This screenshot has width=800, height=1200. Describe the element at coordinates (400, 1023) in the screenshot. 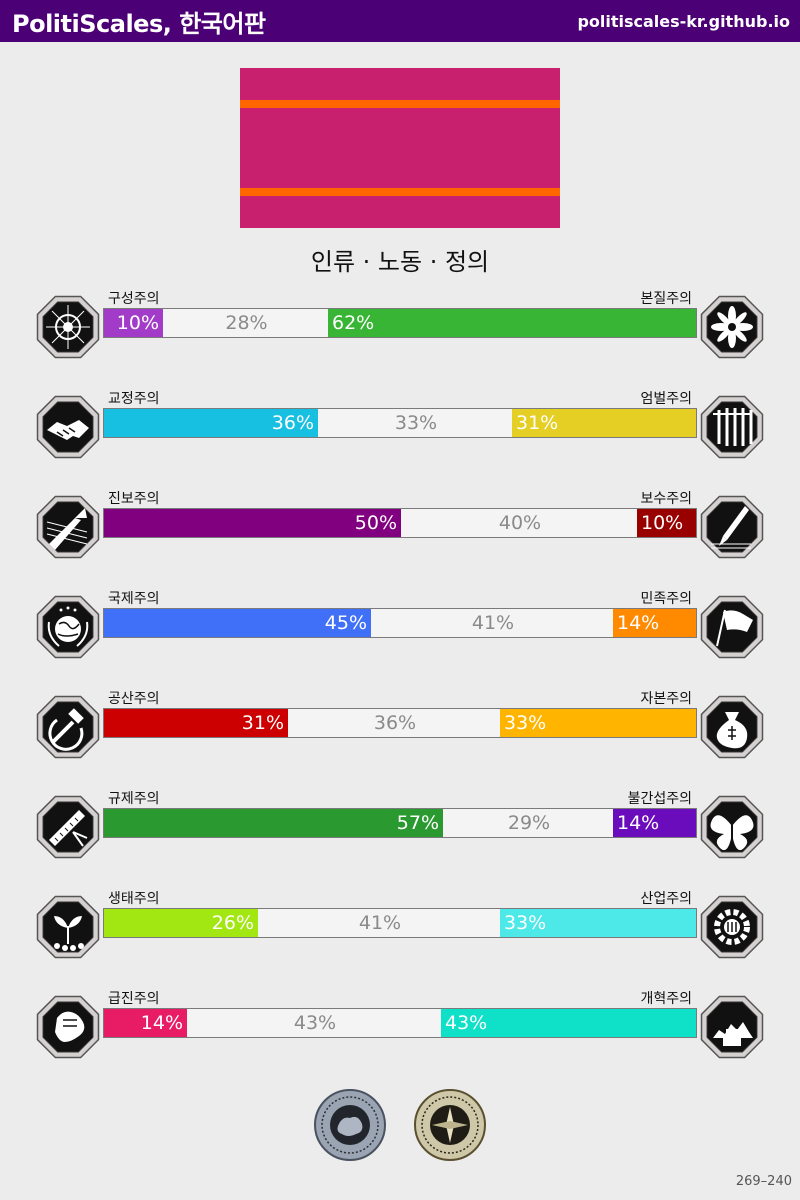

I see `axis-bar: 14% 43% 43%` at that location.